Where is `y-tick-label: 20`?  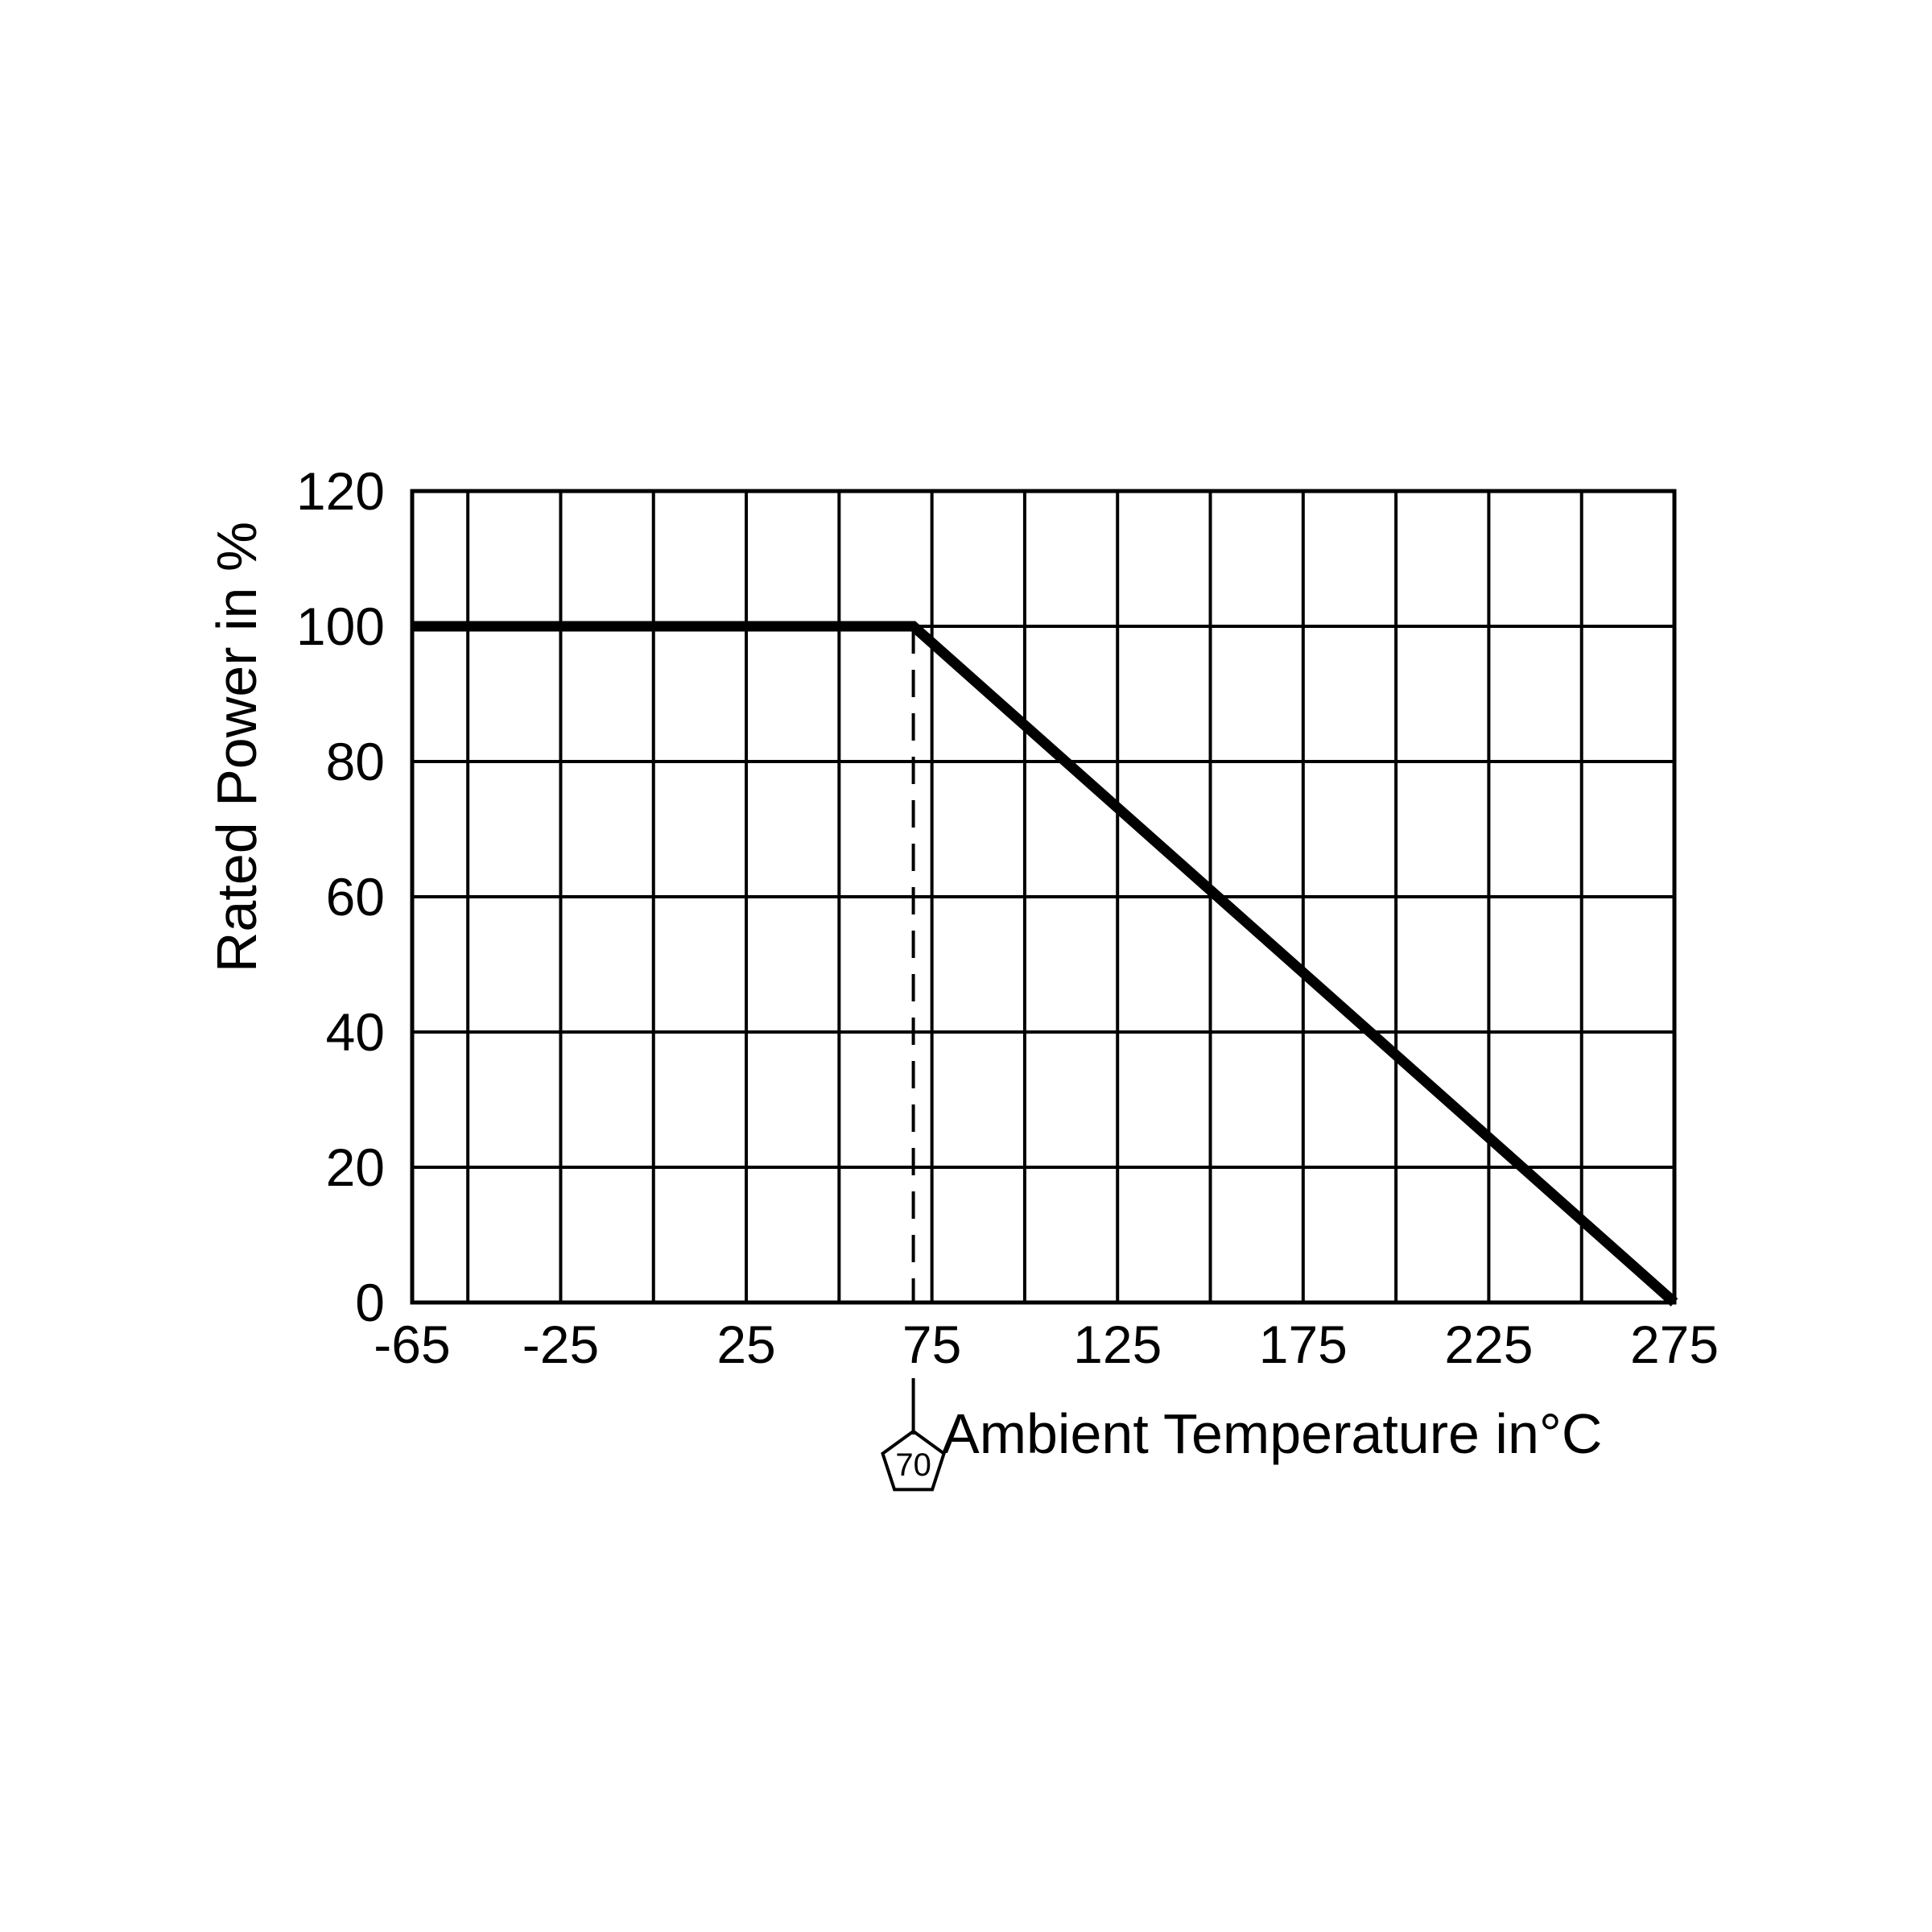
y-tick-label: 20 is located at coordinates (355, 1167).